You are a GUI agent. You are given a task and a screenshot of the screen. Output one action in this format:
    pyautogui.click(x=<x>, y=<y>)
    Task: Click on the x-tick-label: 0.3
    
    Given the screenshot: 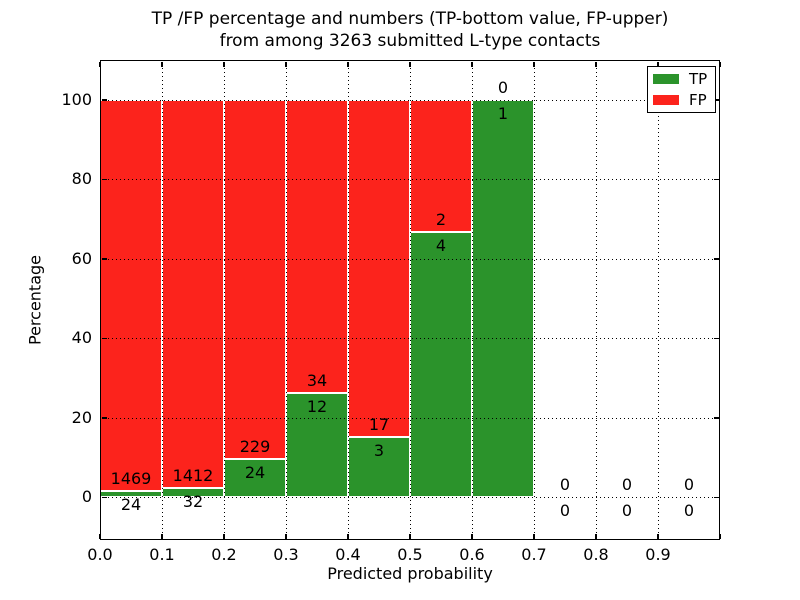 What is the action you would take?
    pyautogui.click(x=286, y=554)
    